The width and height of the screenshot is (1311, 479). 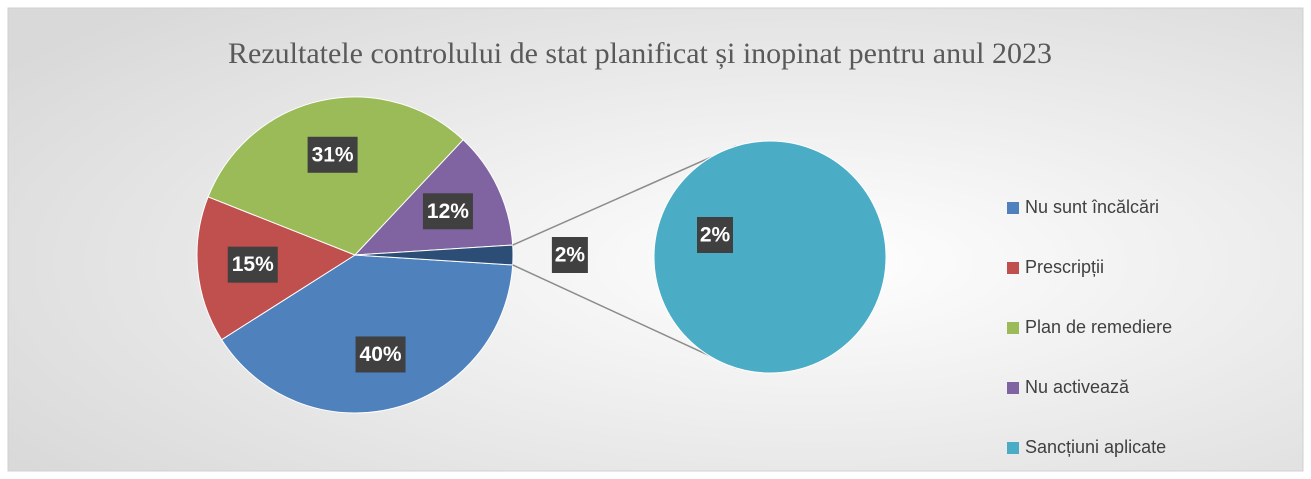 I want to click on data-label: 15%, so click(x=253, y=264).